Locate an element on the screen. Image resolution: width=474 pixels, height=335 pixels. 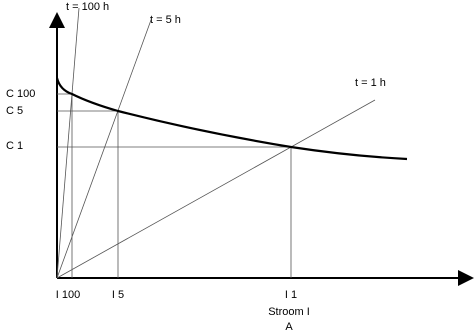
line-label: t = 1 h is located at coordinates (370, 83).